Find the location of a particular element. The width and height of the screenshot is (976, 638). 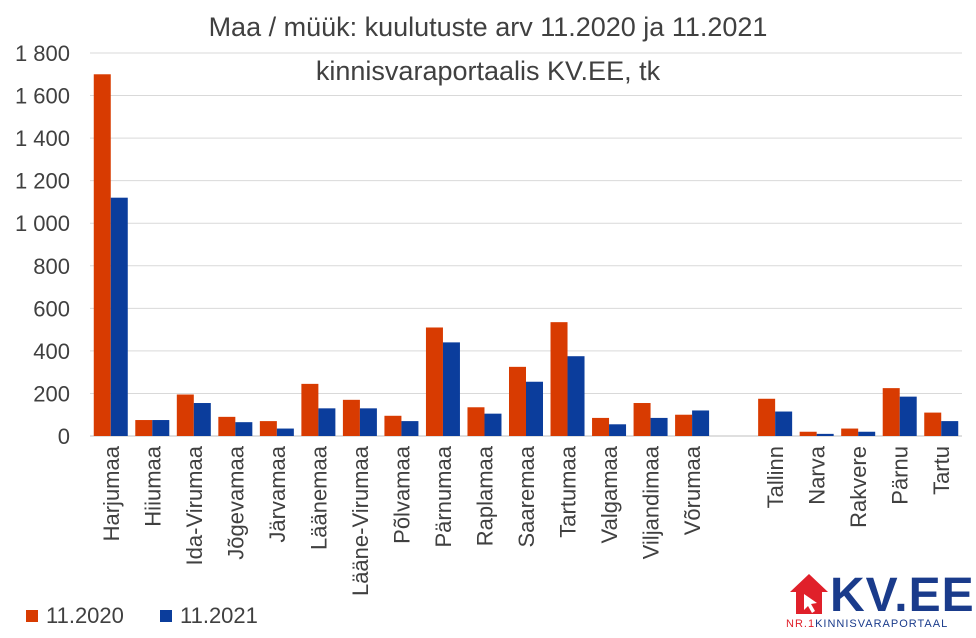

y-tick-label: 1 000 is located at coordinates (42, 223).